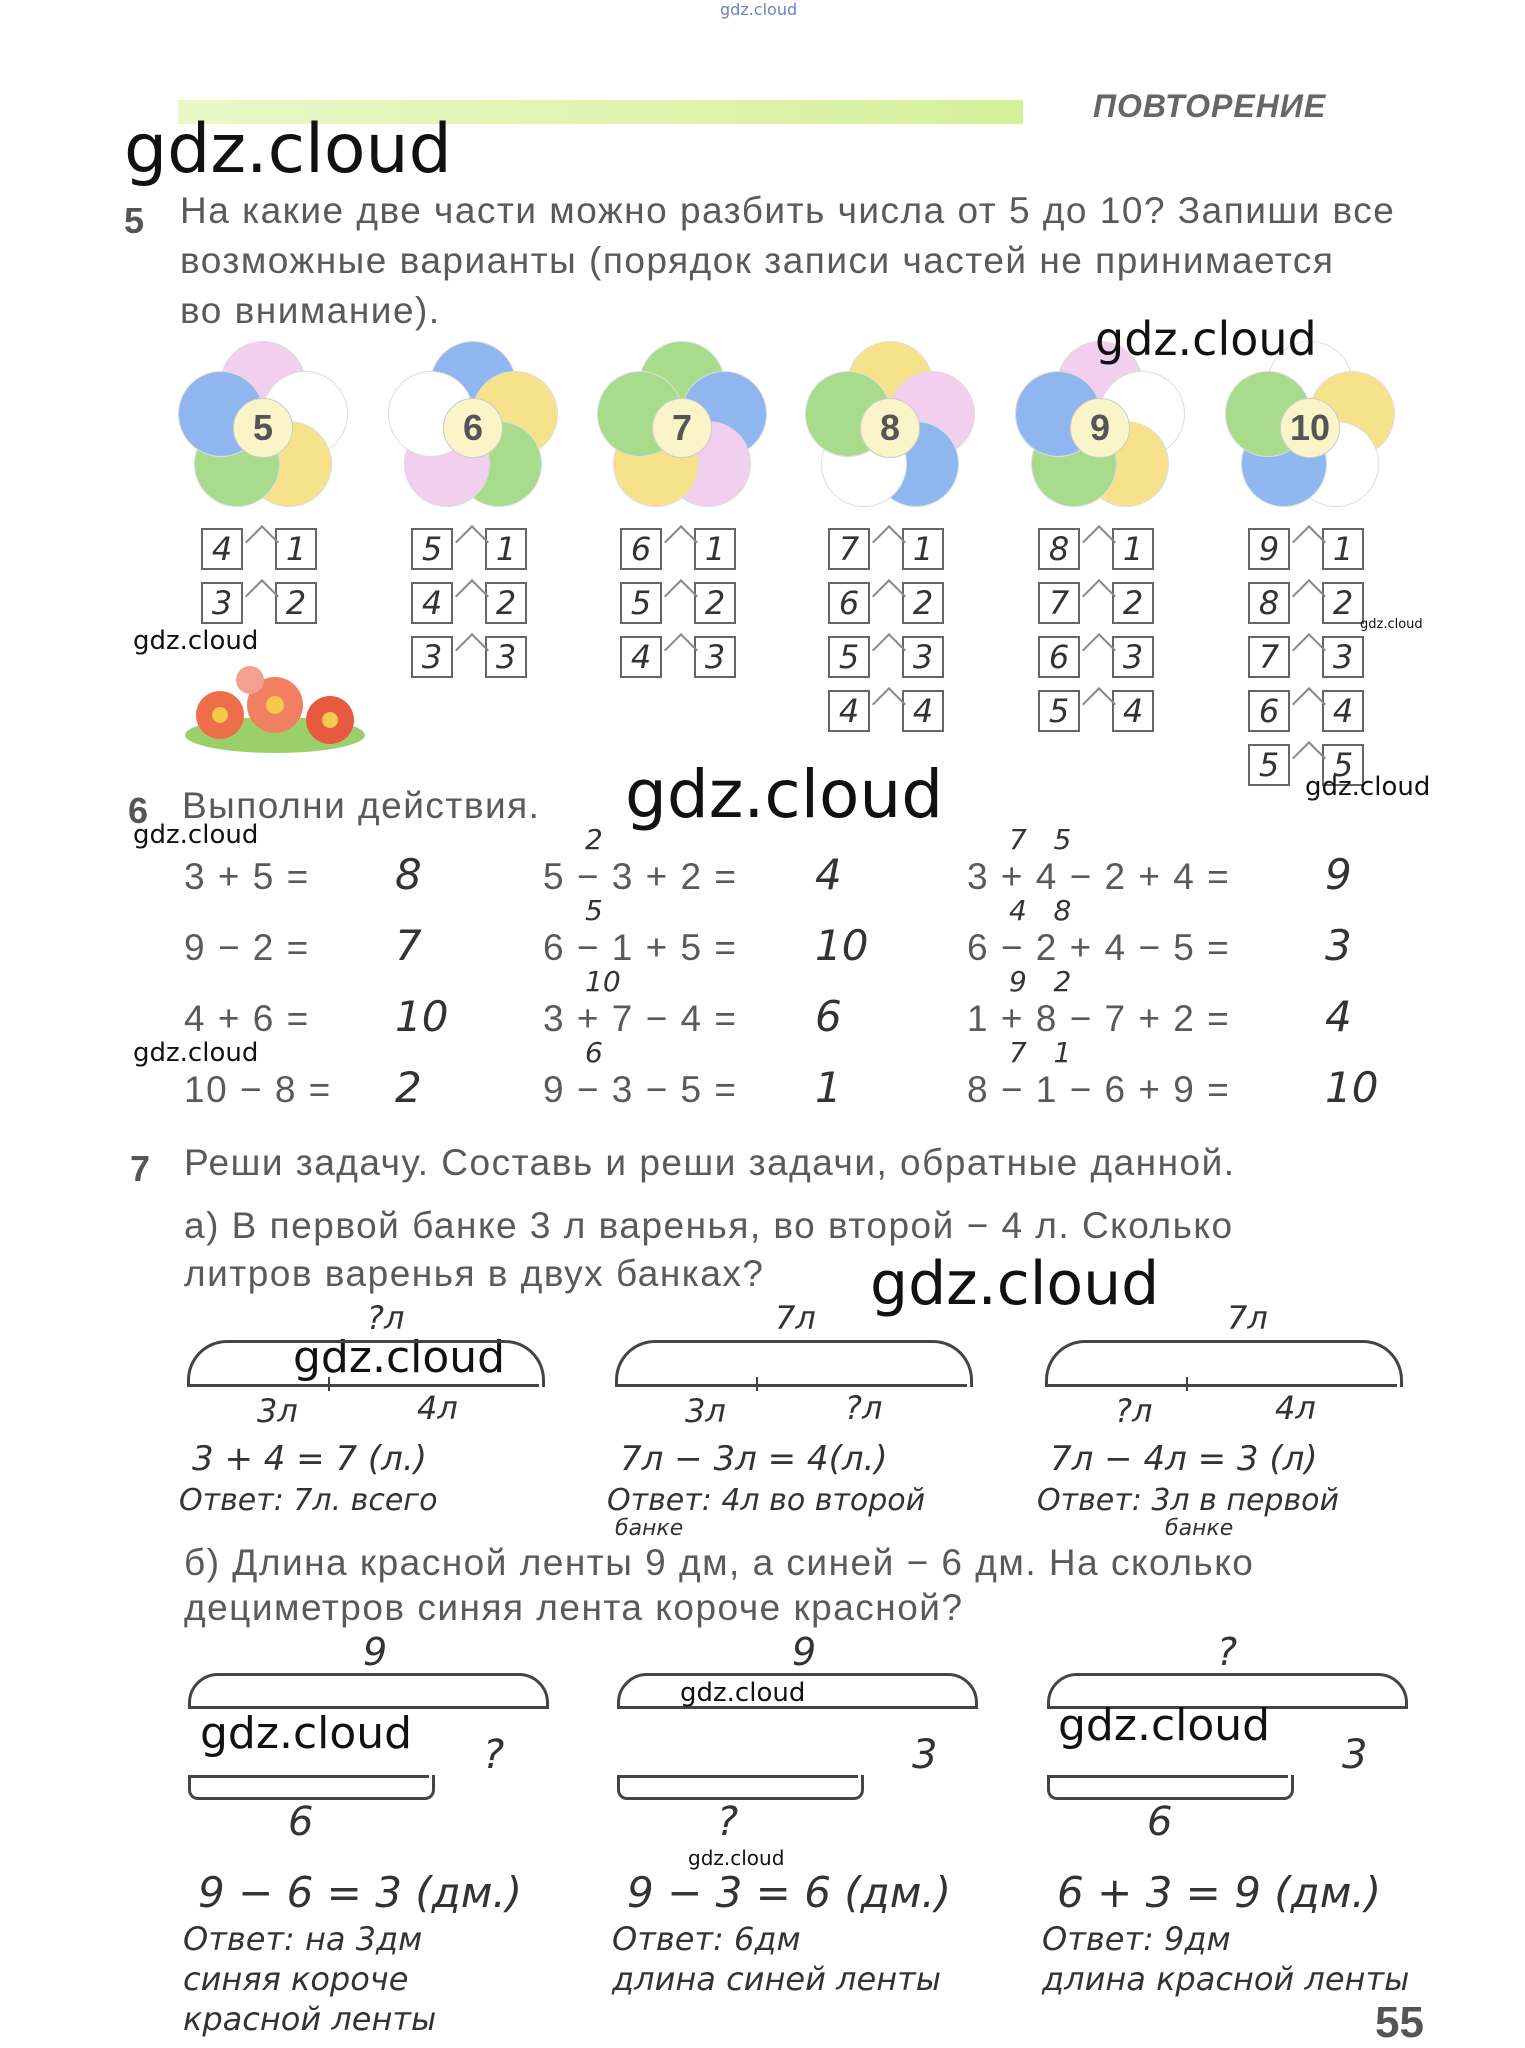 The width and height of the screenshot is (1525, 2048). Describe the element at coordinates (1226, 1979) in the screenshot. I see `answer-line: длина красной ленты` at that location.